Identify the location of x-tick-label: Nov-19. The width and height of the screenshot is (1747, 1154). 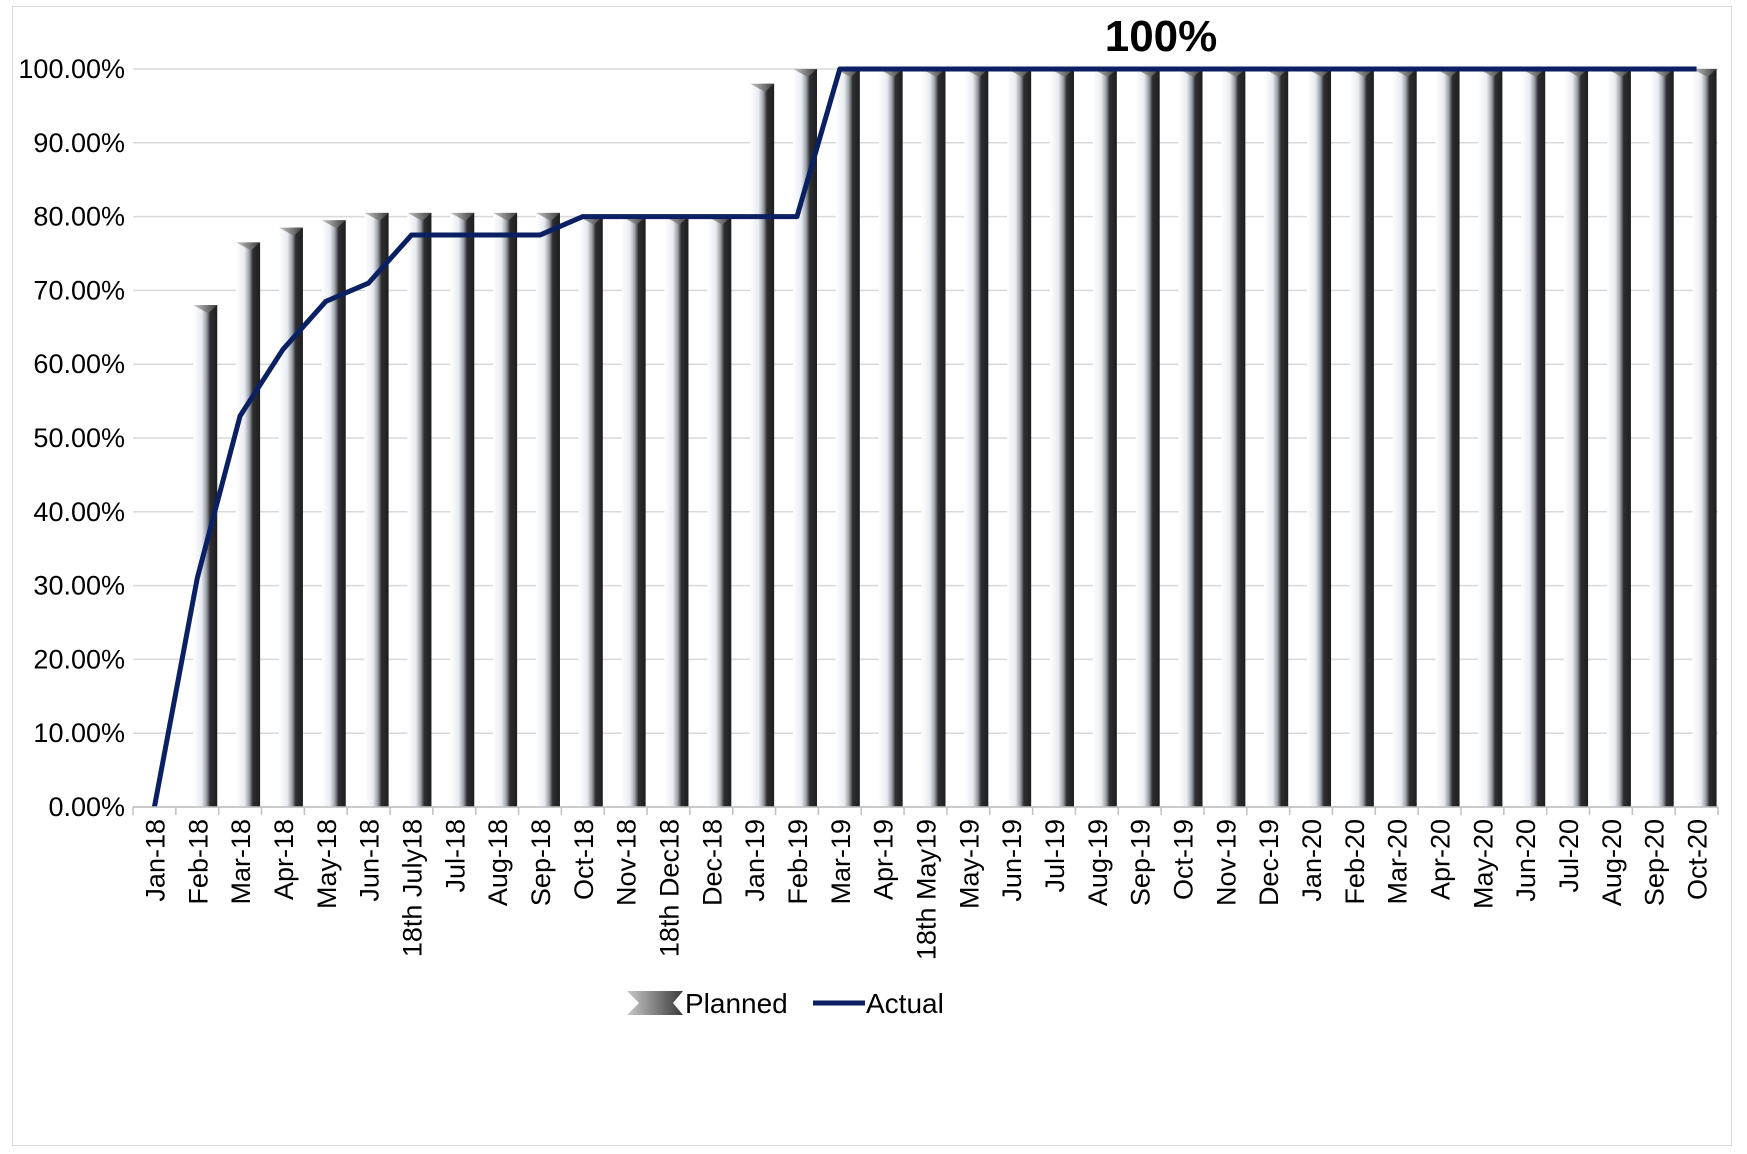
(1226, 862).